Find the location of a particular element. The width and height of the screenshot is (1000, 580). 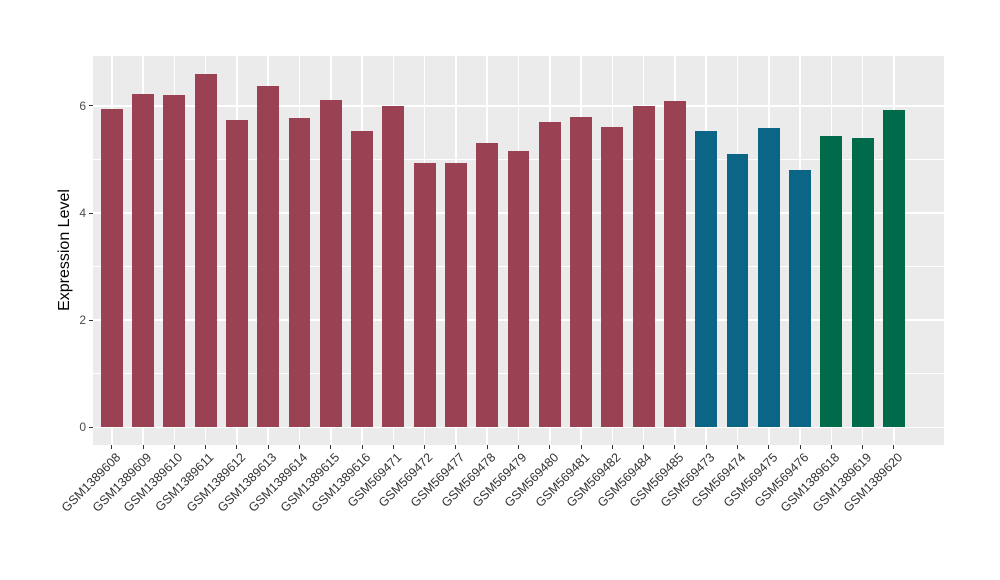

bar-GSM569480 is located at coordinates (549, 275).